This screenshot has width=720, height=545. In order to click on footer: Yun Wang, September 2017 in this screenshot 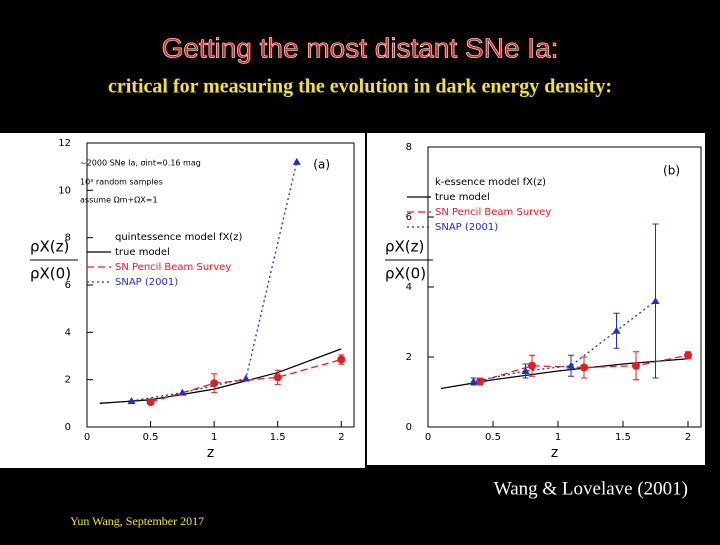, I will do `click(137, 521)`.